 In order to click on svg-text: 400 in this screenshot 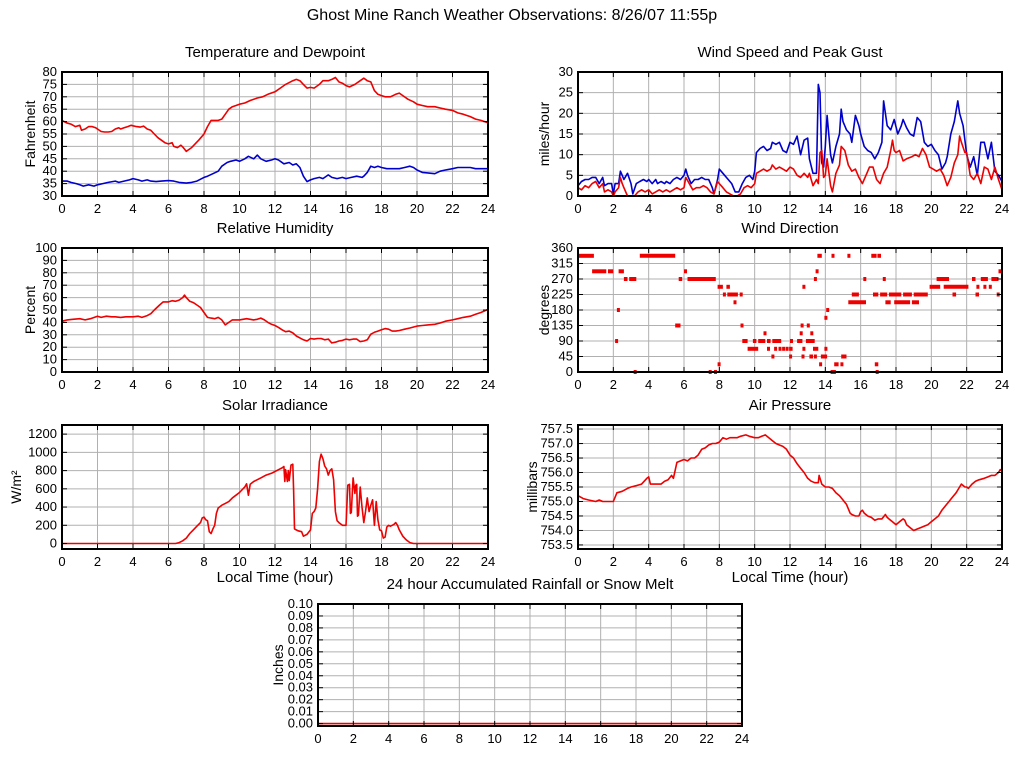, I will do `click(46, 506)`.